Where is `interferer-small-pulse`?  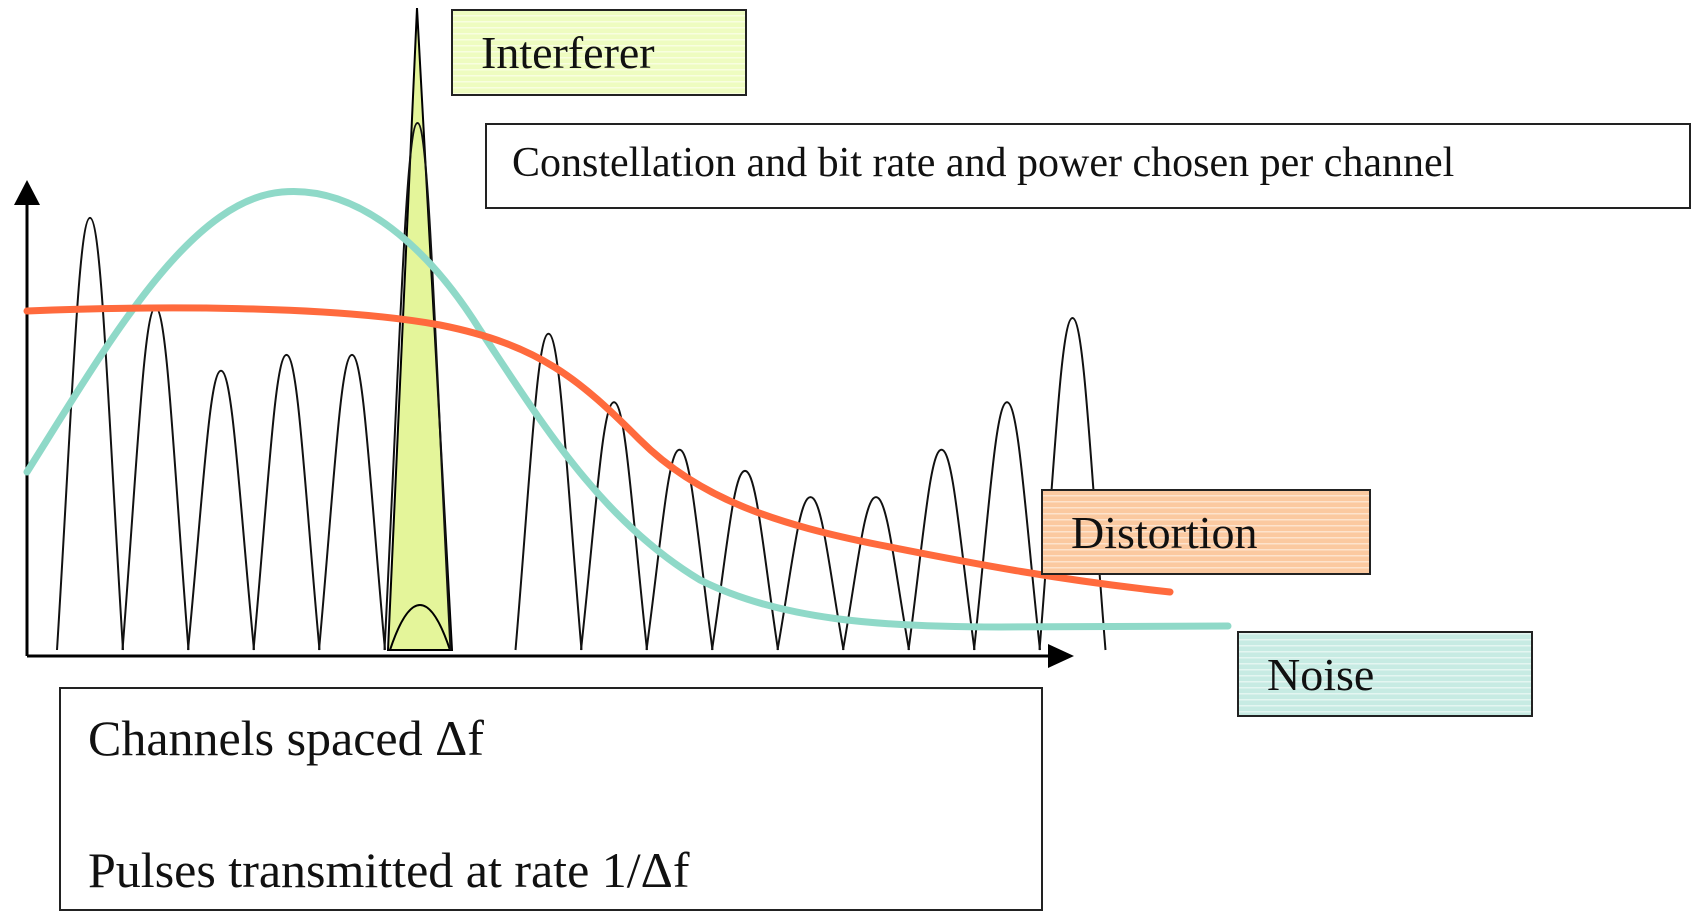
interferer-small-pulse is located at coordinates (420, 627).